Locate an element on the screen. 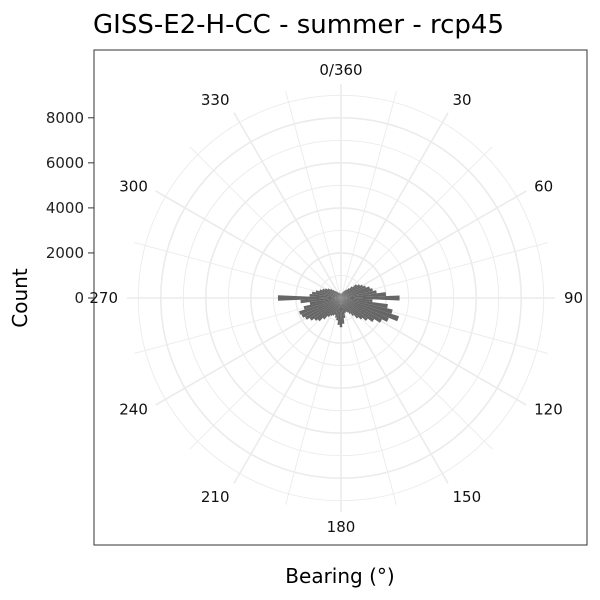 The height and width of the screenshot is (600, 600). bearing-label-30: 30 is located at coordinates (462, 100).